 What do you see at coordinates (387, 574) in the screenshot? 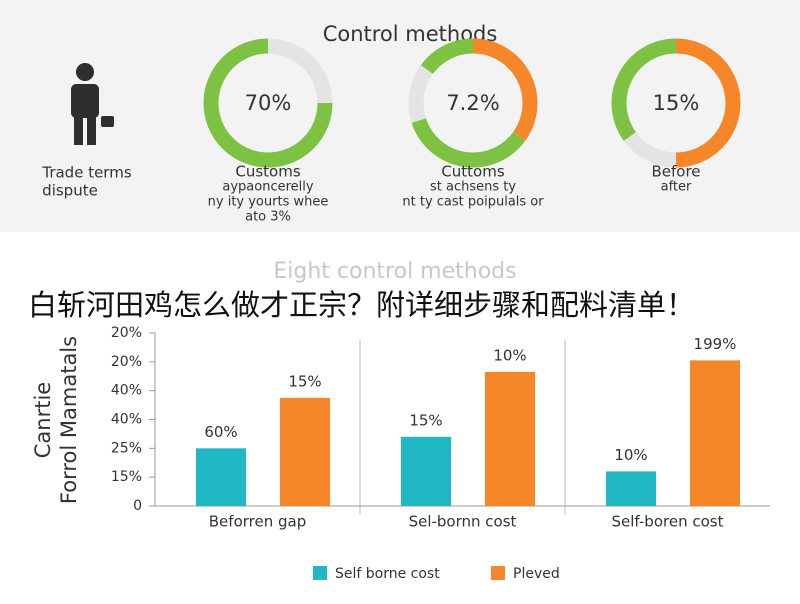
I see `legend-label: Self borne cost` at bounding box center [387, 574].